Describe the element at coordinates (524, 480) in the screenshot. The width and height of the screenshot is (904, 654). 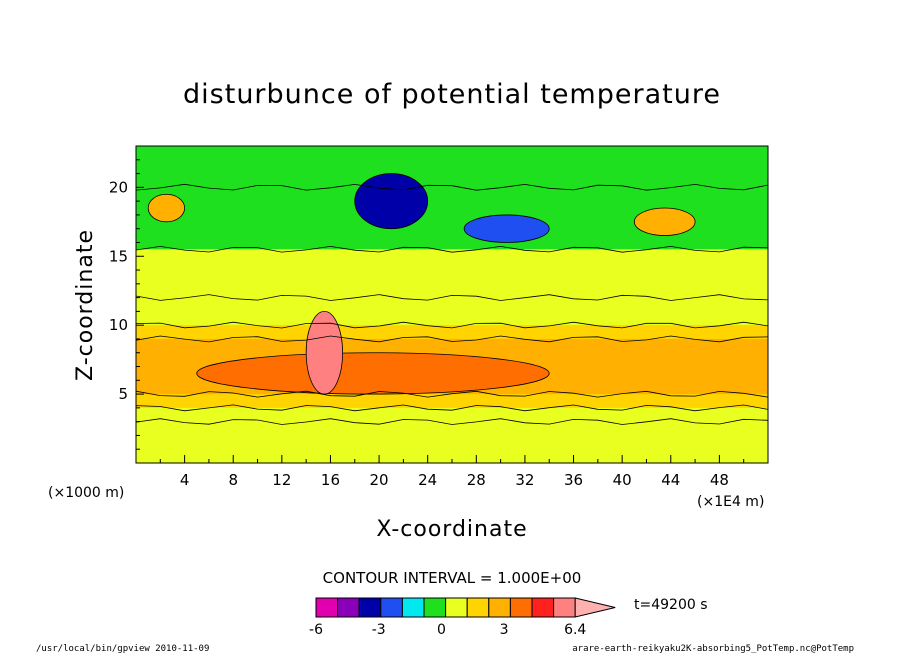
I see `x-tick-label: 32` at that location.